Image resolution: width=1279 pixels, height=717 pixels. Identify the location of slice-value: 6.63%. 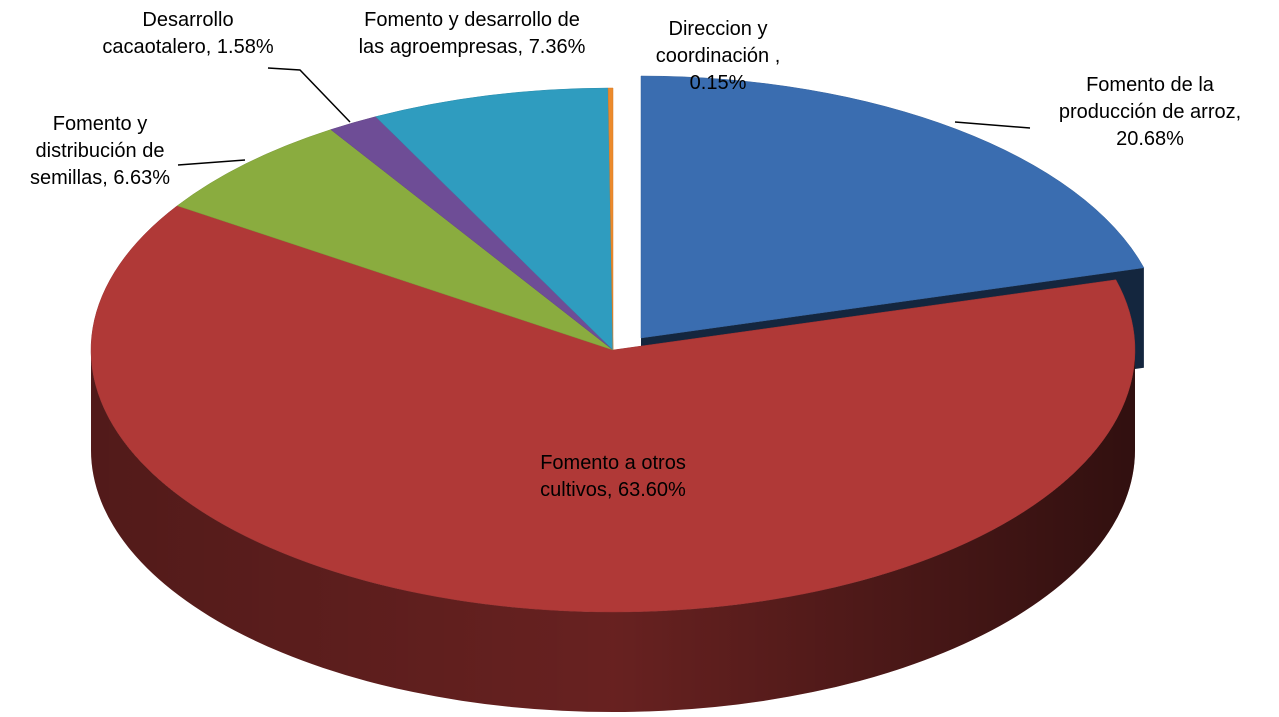
(142, 178).